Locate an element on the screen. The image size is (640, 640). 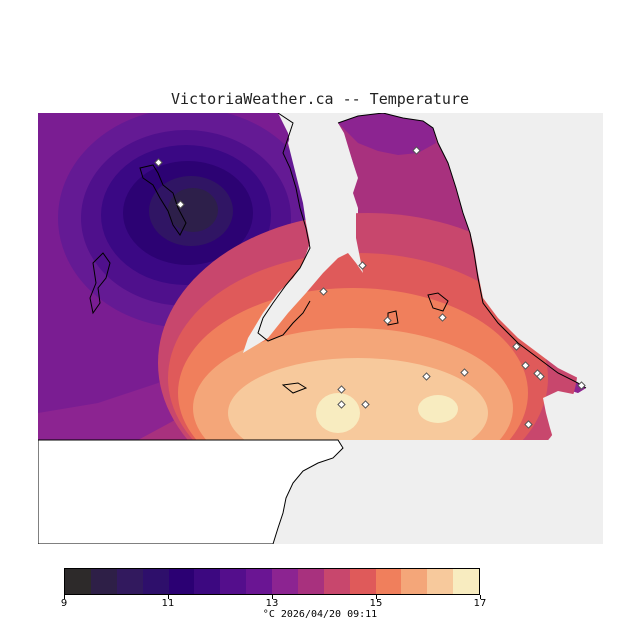
island-west is located at coordinates (100, 283).